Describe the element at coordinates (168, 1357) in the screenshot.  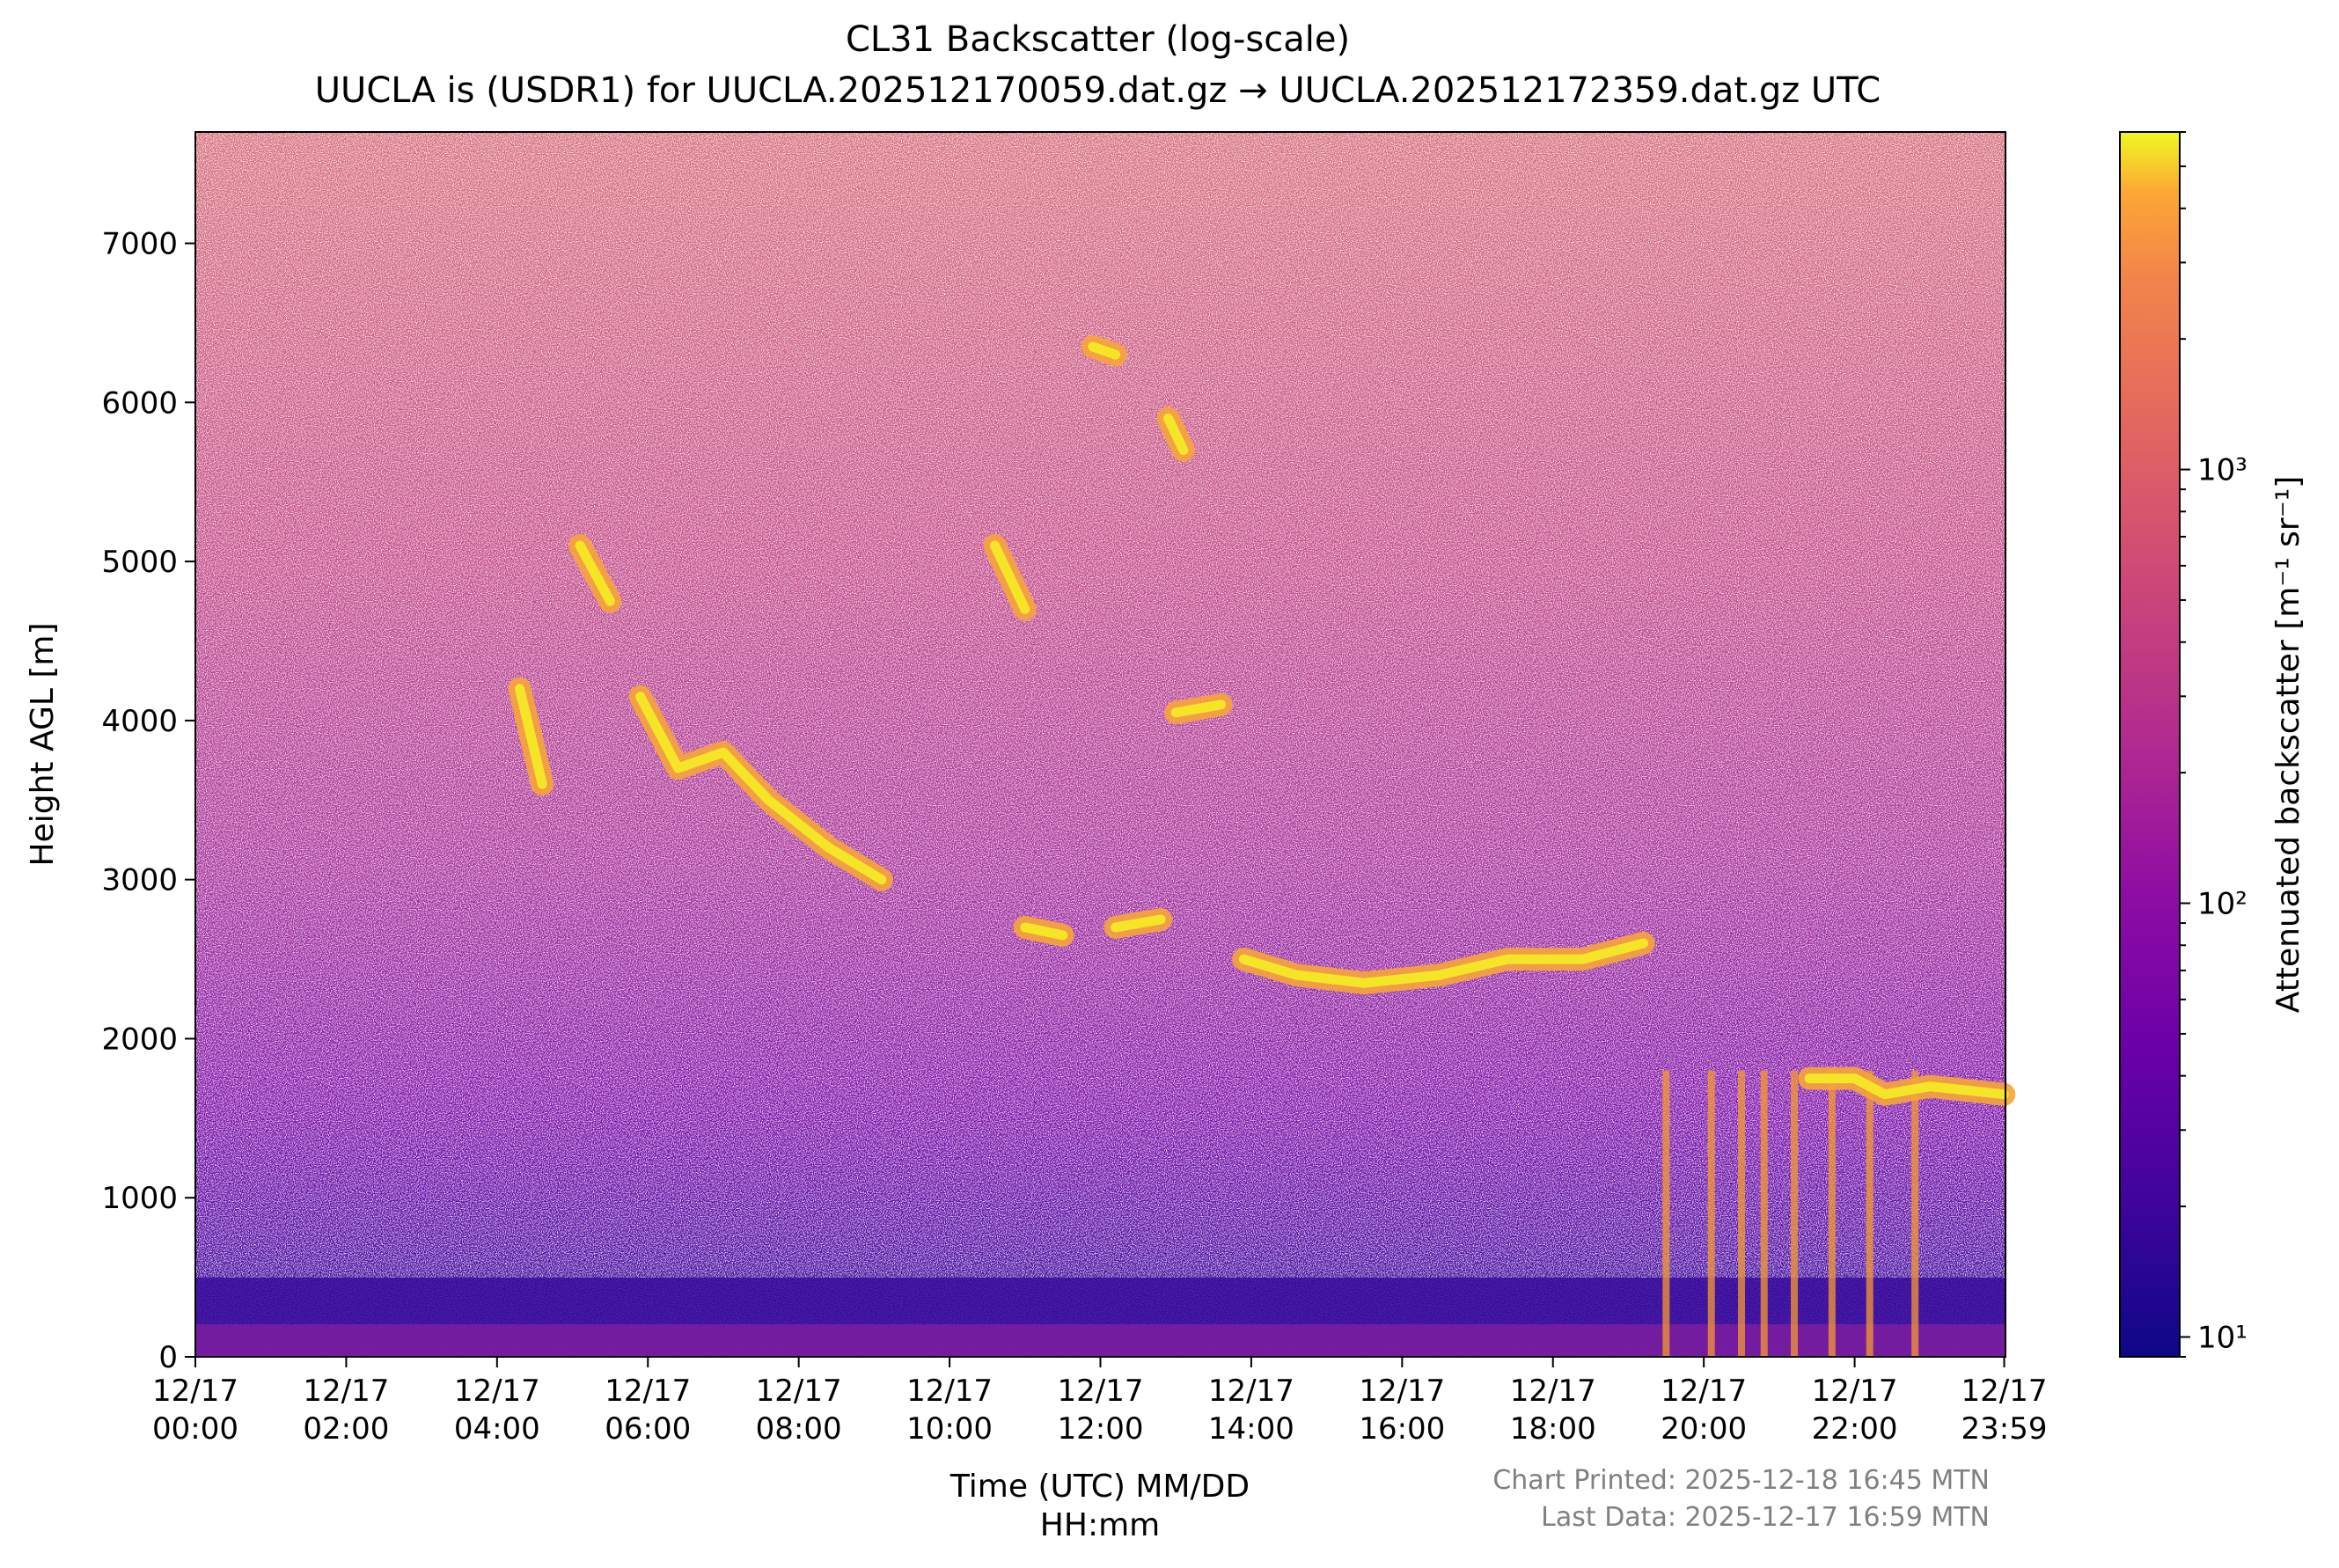
I see `y-tick-label: 0` at that location.